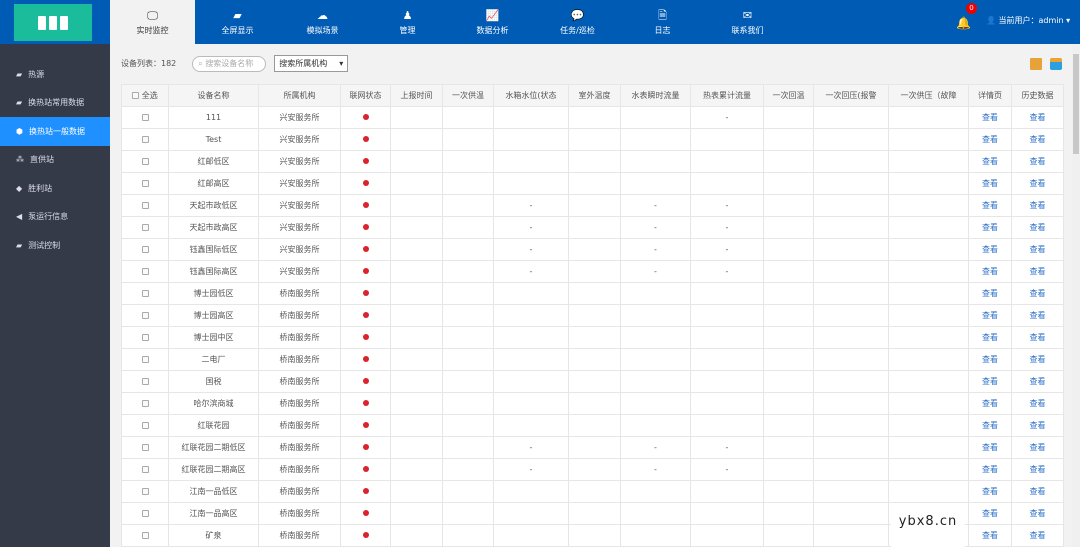  Describe the element at coordinates (55, 103) in the screenshot. I see `sidebar-item: ▰ 换热站常用数据` at that location.